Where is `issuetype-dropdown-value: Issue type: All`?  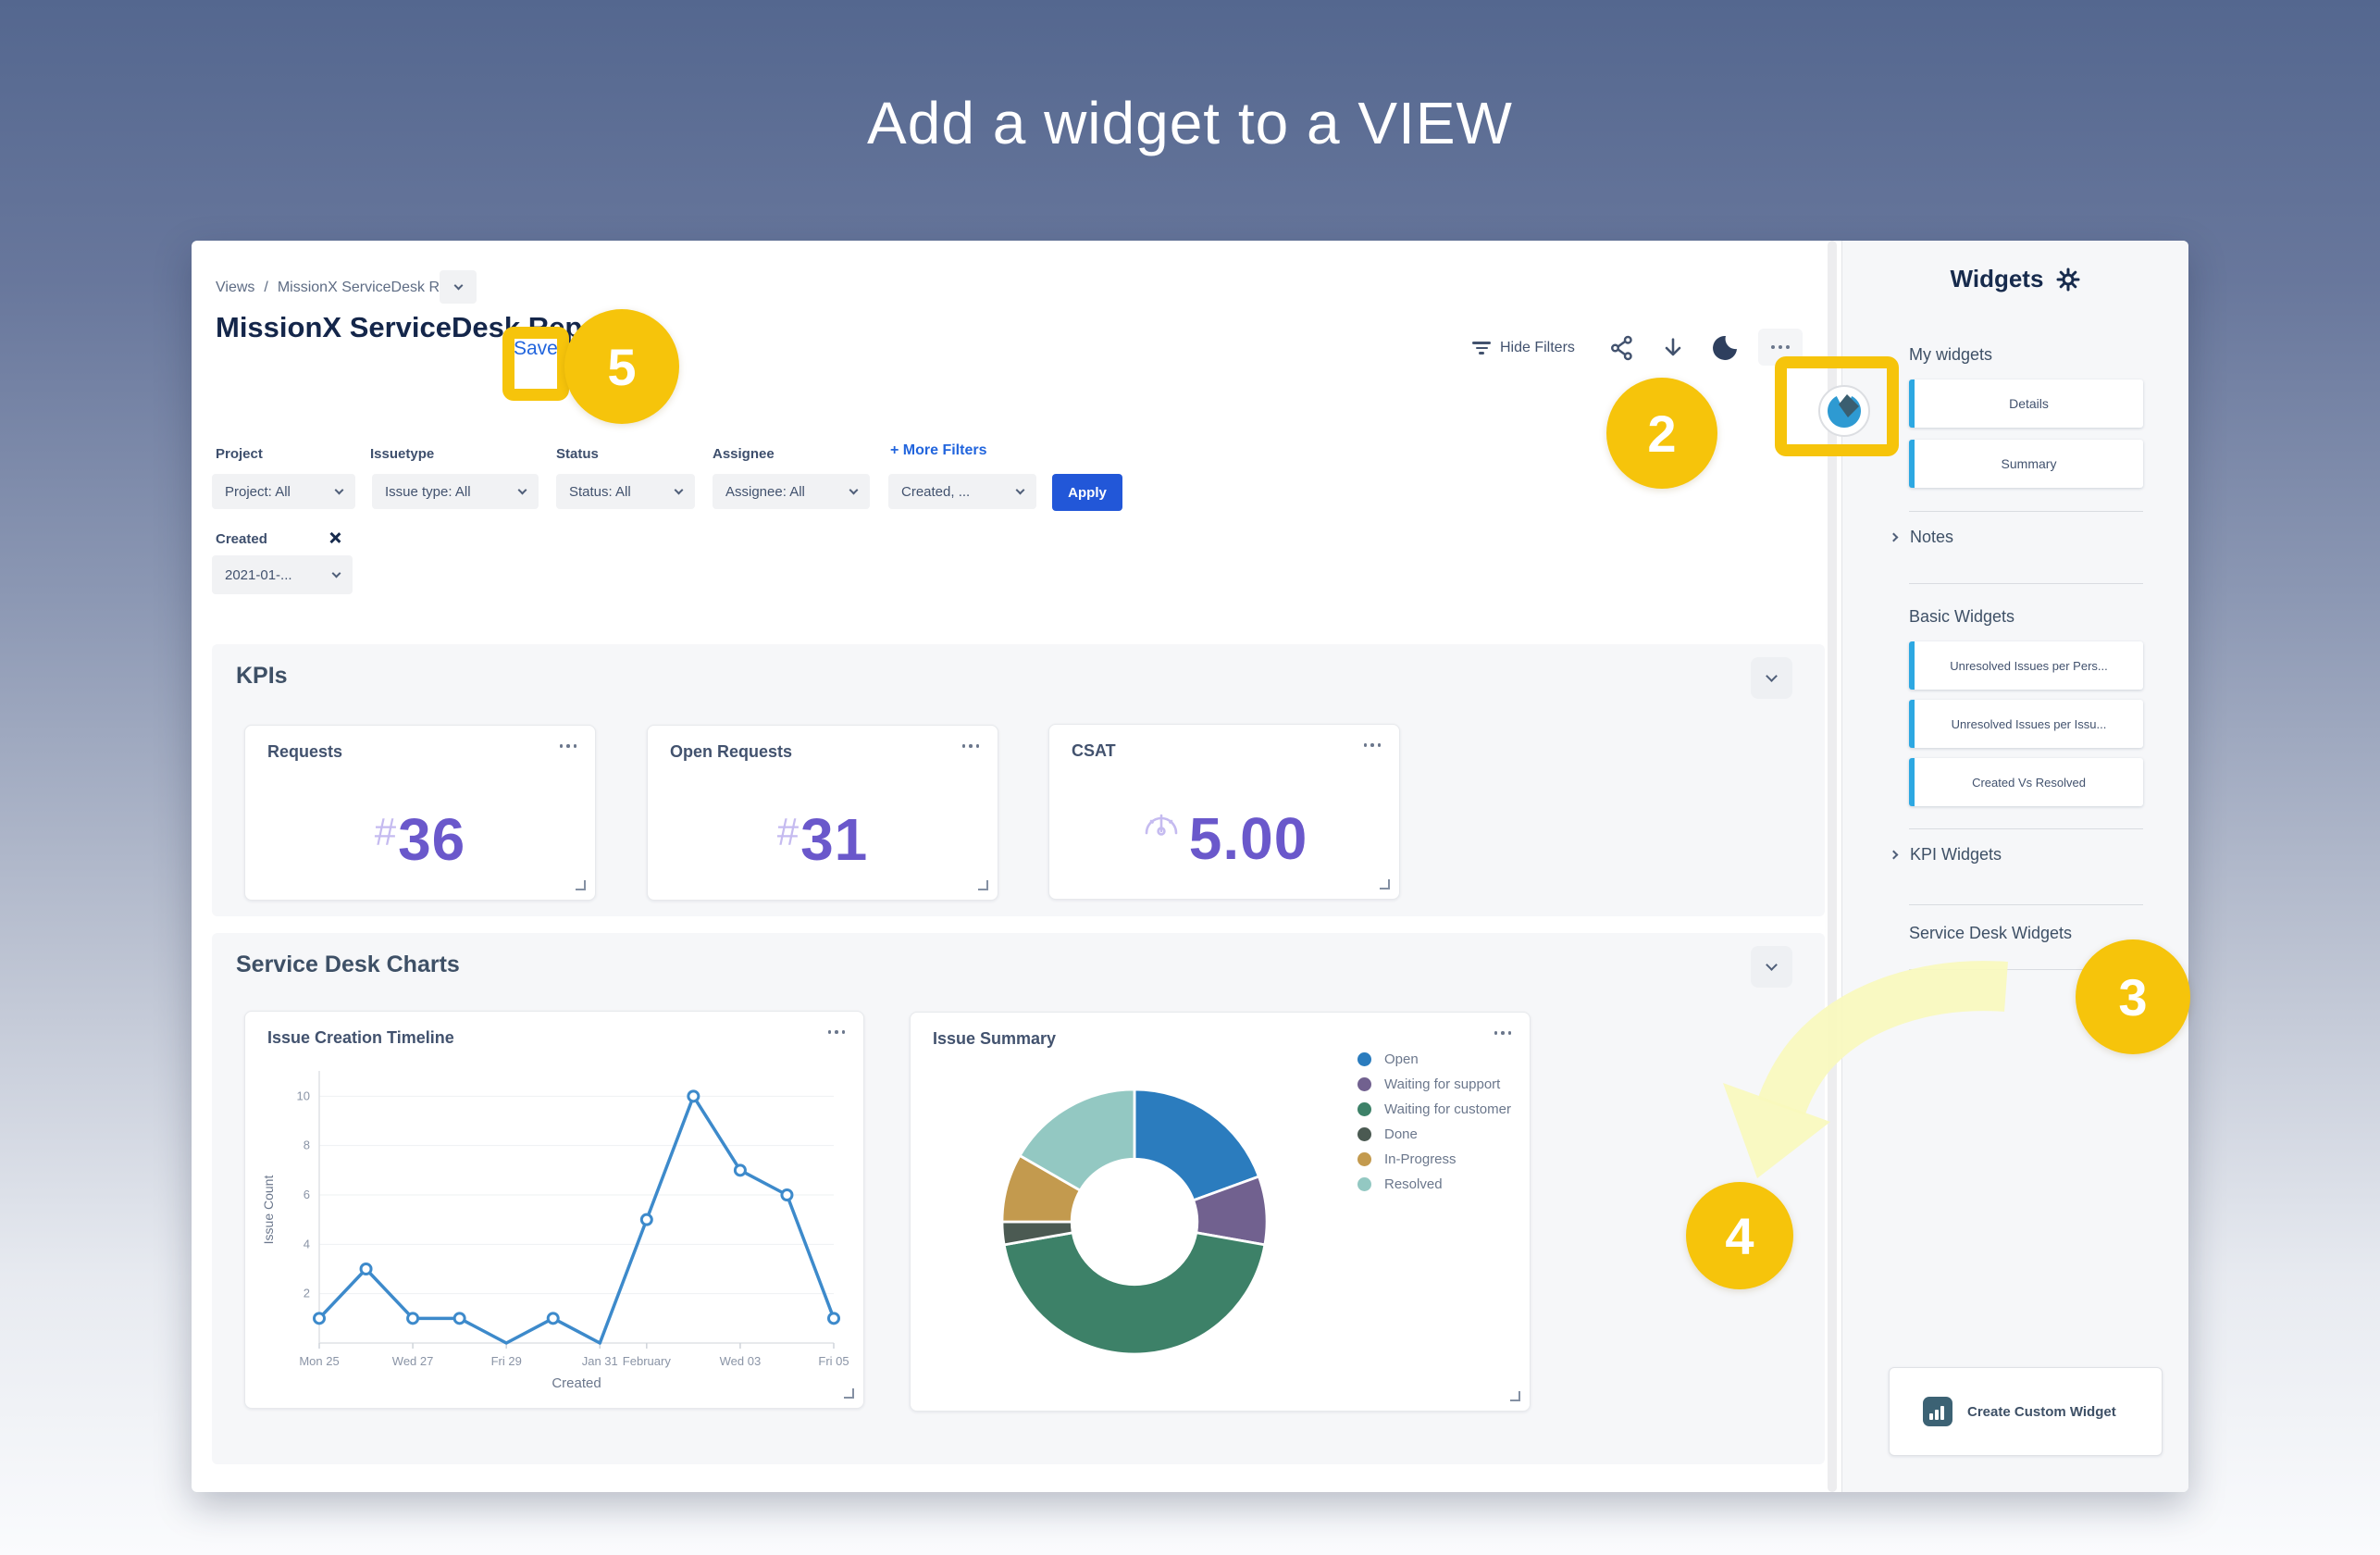
issuetype-dropdown-value: Issue type: All is located at coordinates (428, 492).